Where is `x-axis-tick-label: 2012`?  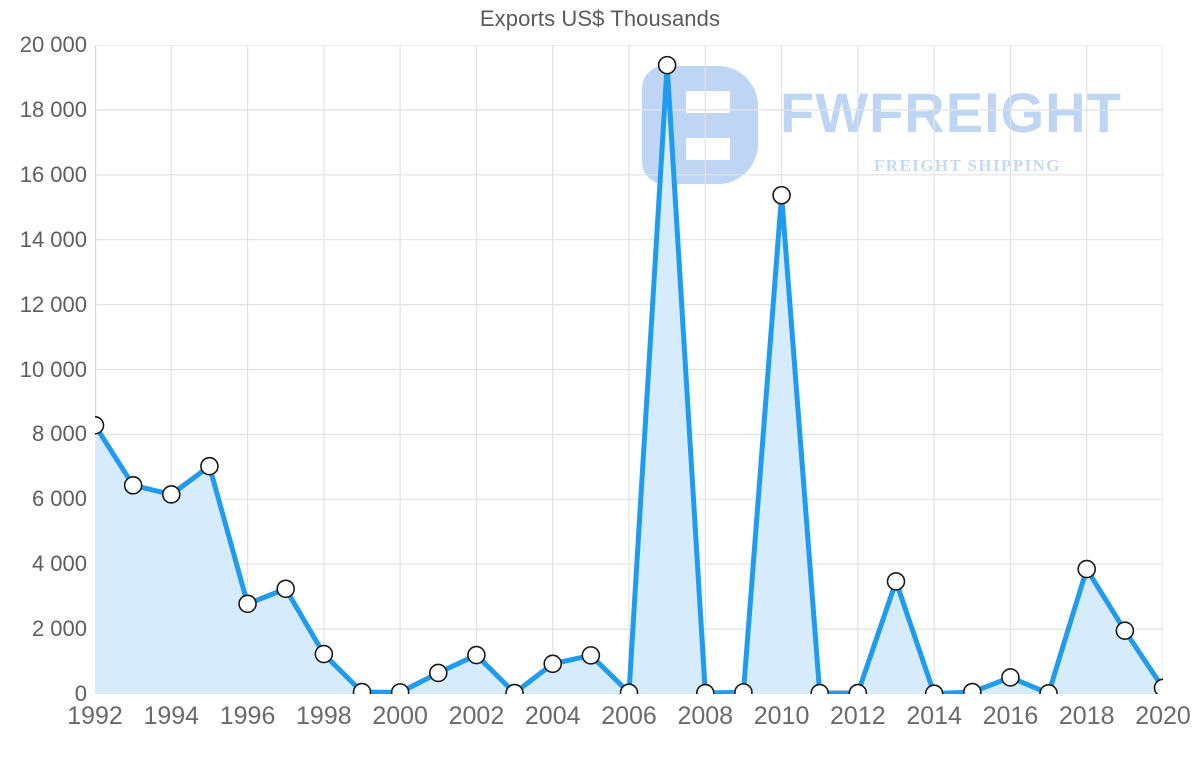
x-axis-tick-label: 2012 is located at coordinates (858, 716).